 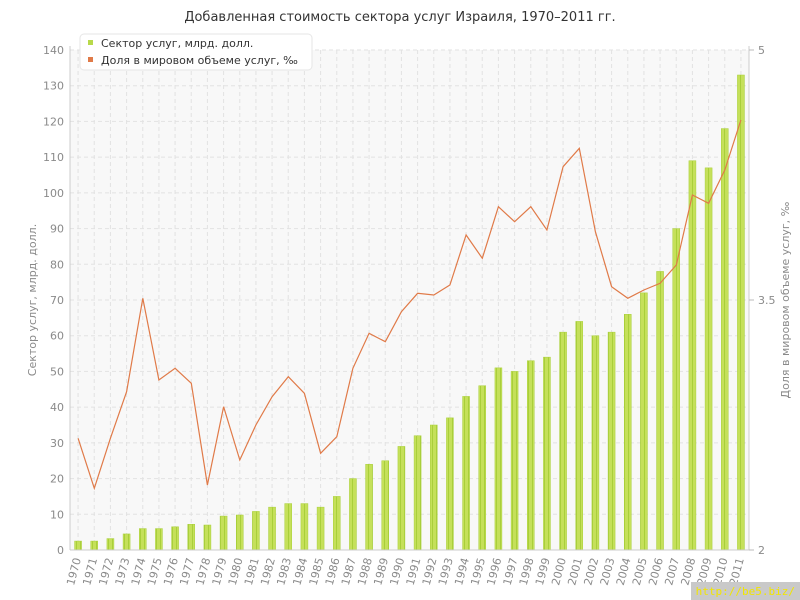 What do you see at coordinates (57, 229) in the screenshot?
I see `y-tick-label: 90` at bounding box center [57, 229].